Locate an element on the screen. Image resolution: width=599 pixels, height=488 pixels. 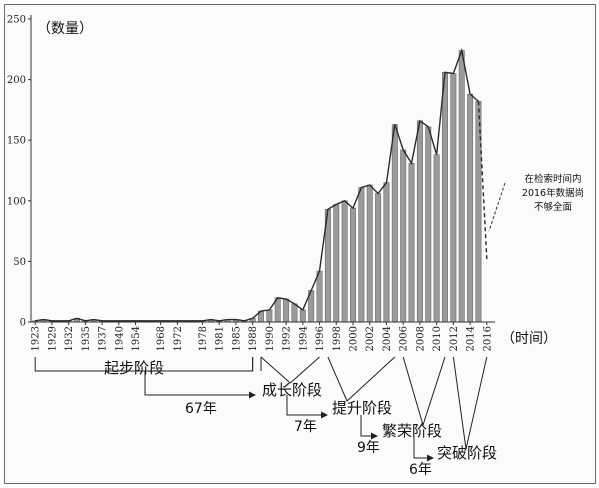
y-tick-label: 50 is located at coordinates (19, 262).